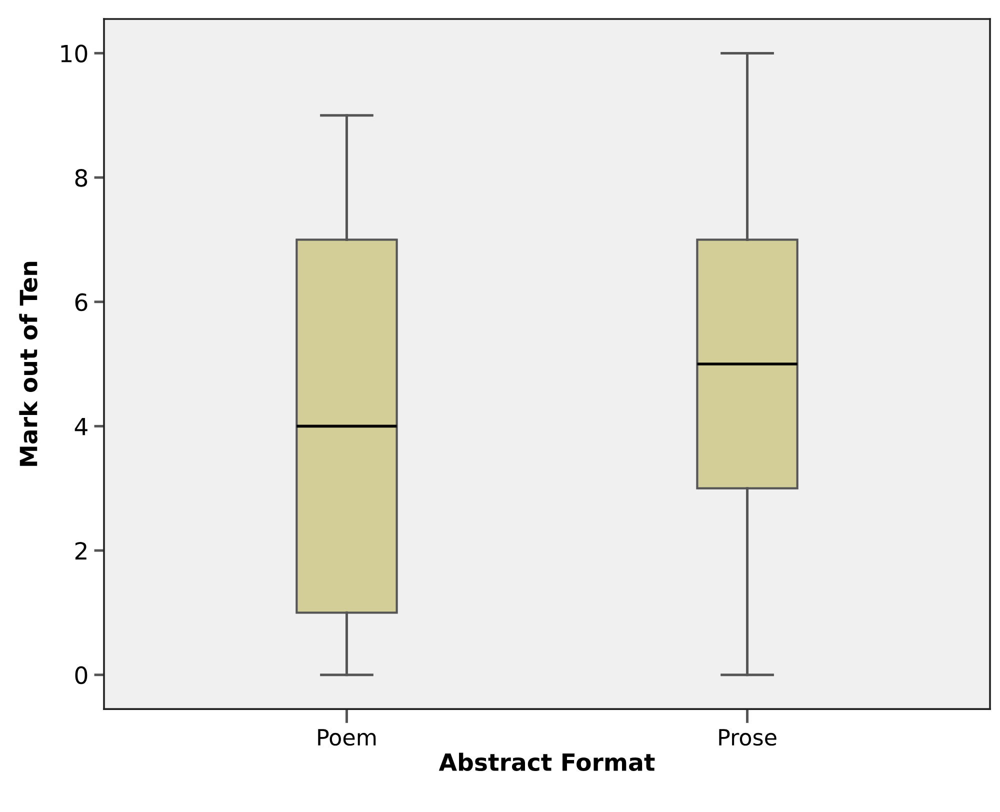 The width and height of the screenshot is (1000, 812). I want to click on y-tick-label: 2, so click(80, 551).